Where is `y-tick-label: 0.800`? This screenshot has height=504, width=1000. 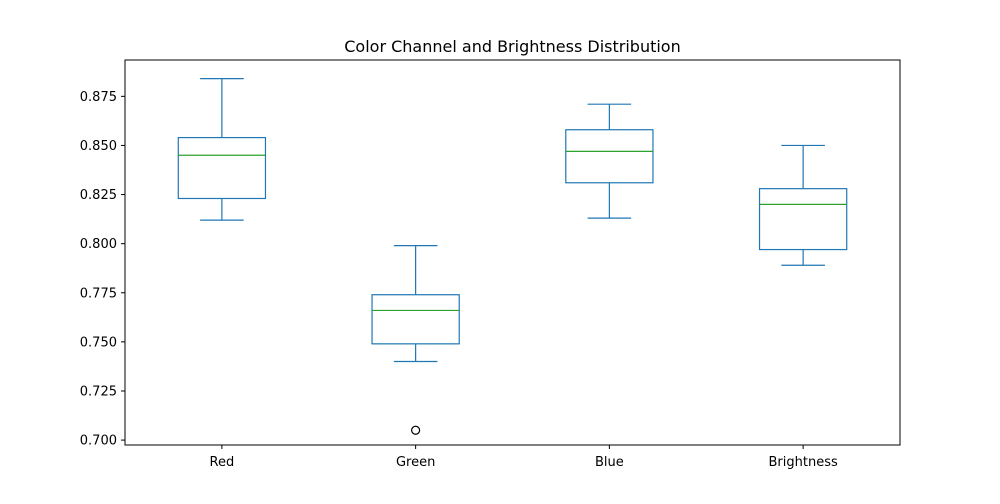
y-tick-label: 0.800 is located at coordinates (98, 244).